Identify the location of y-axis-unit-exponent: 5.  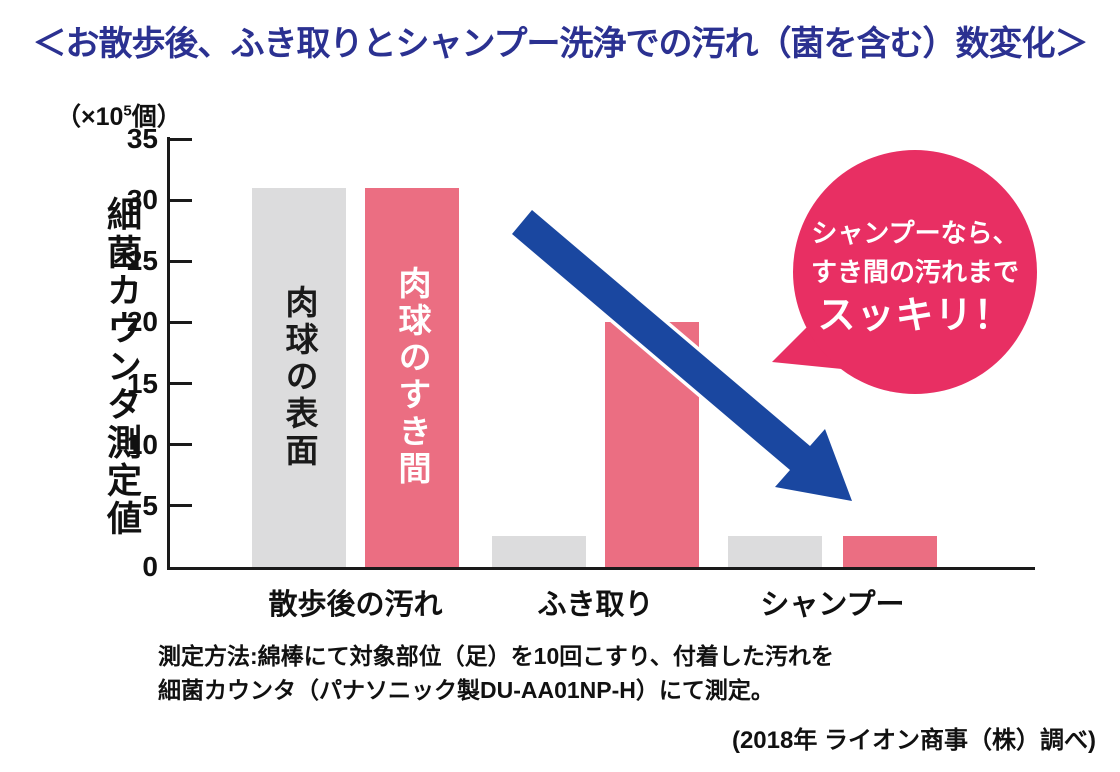
(127, 111).